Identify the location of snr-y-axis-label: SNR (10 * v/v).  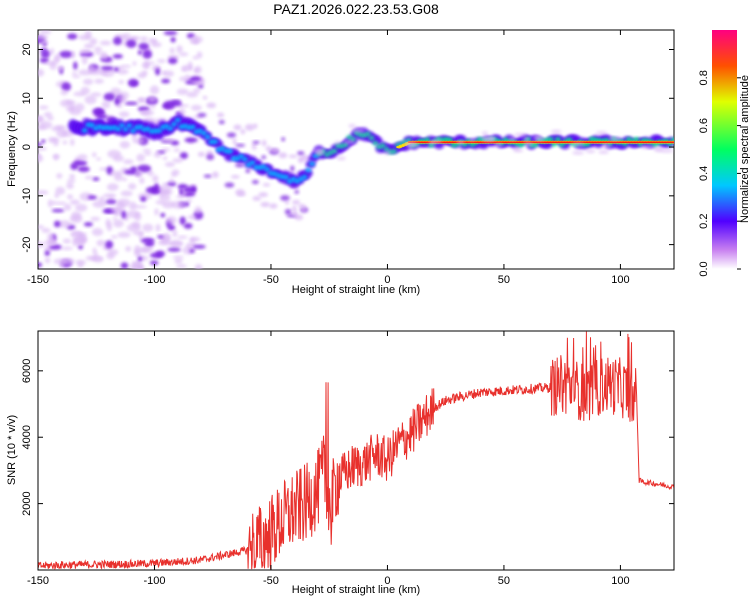
(12, 450).